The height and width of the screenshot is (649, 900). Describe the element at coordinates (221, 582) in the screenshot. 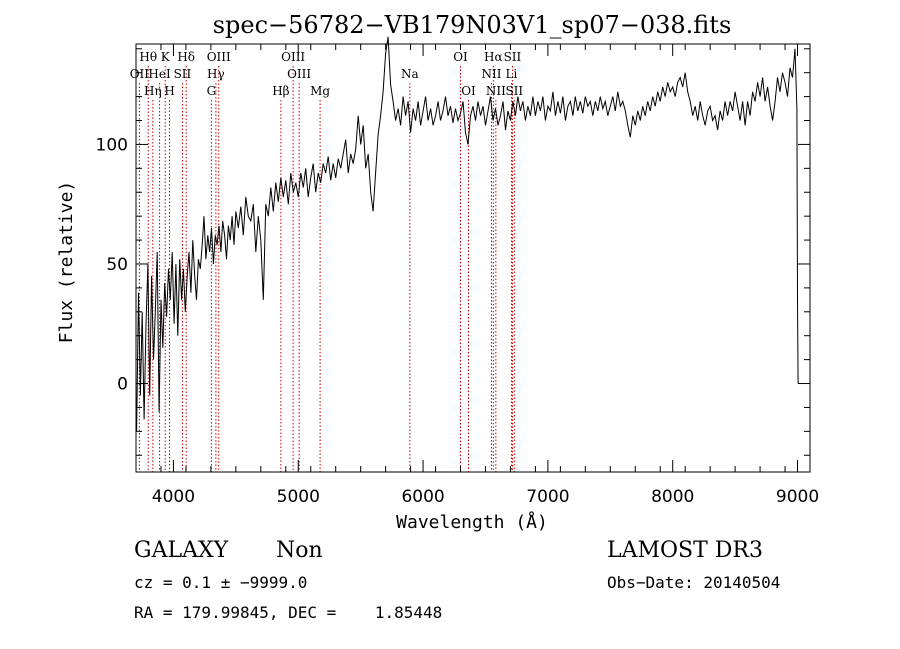

I see `redshift-text: cz = 0.1 ± −9999.0` at that location.